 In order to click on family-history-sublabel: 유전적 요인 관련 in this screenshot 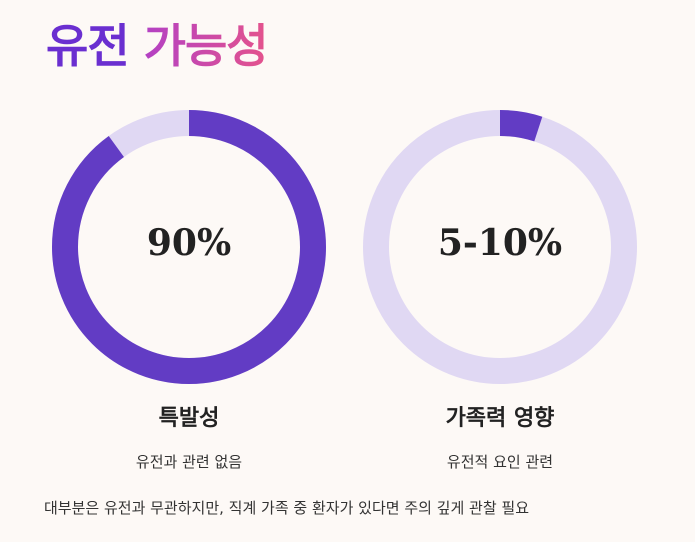, I will do `click(500, 462)`.